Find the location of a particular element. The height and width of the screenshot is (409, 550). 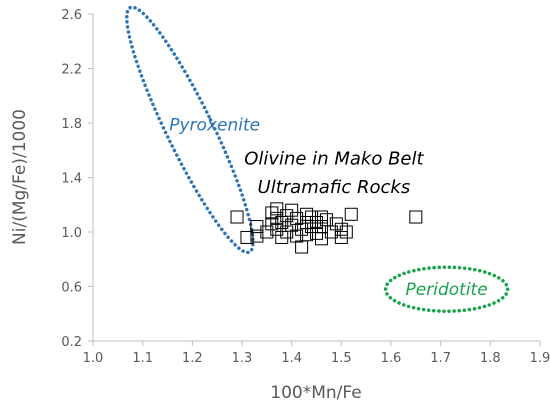

x-tick-label: 1.5 is located at coordinates (341, 358).